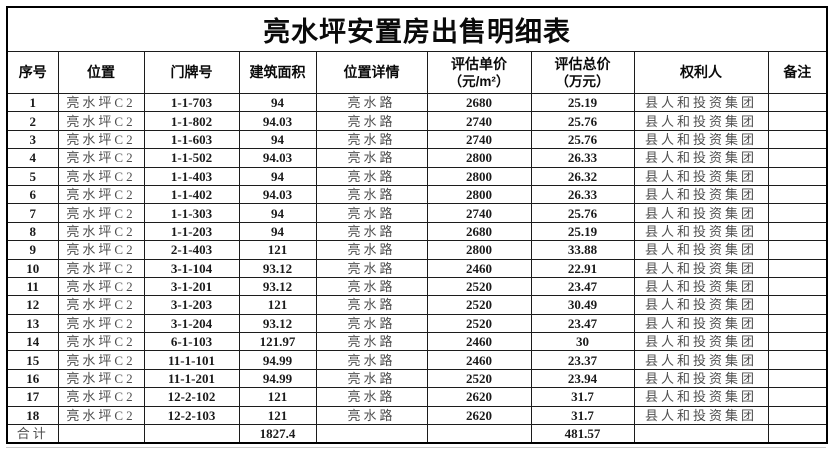 Image resolution: width=830 pixels, height=449 pixels. I want to click on table-row: 12 亮水坪C2 3-1-203 121 亮水路 2520 30.49 县人和投资集团, so click(417, 305).